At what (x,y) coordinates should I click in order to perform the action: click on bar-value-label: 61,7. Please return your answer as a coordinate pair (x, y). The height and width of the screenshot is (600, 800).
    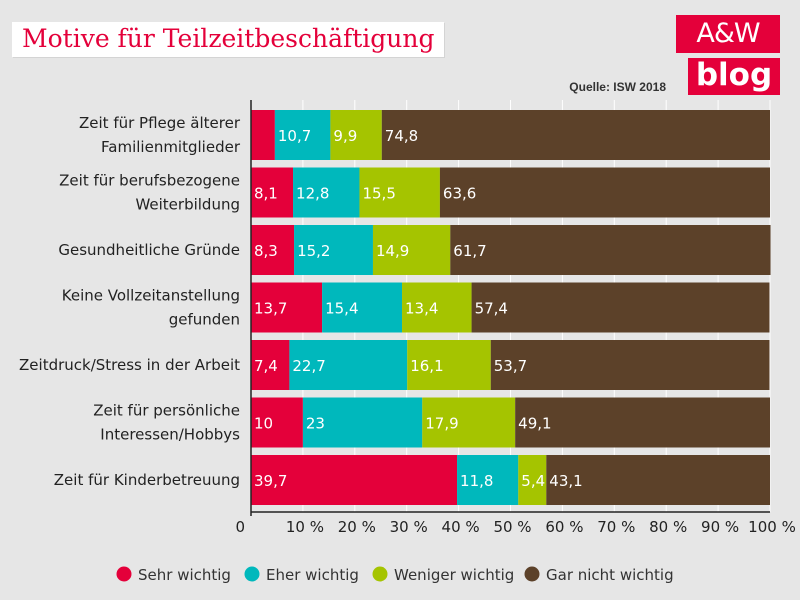
    Looking at the image, I should click on (469, 251).